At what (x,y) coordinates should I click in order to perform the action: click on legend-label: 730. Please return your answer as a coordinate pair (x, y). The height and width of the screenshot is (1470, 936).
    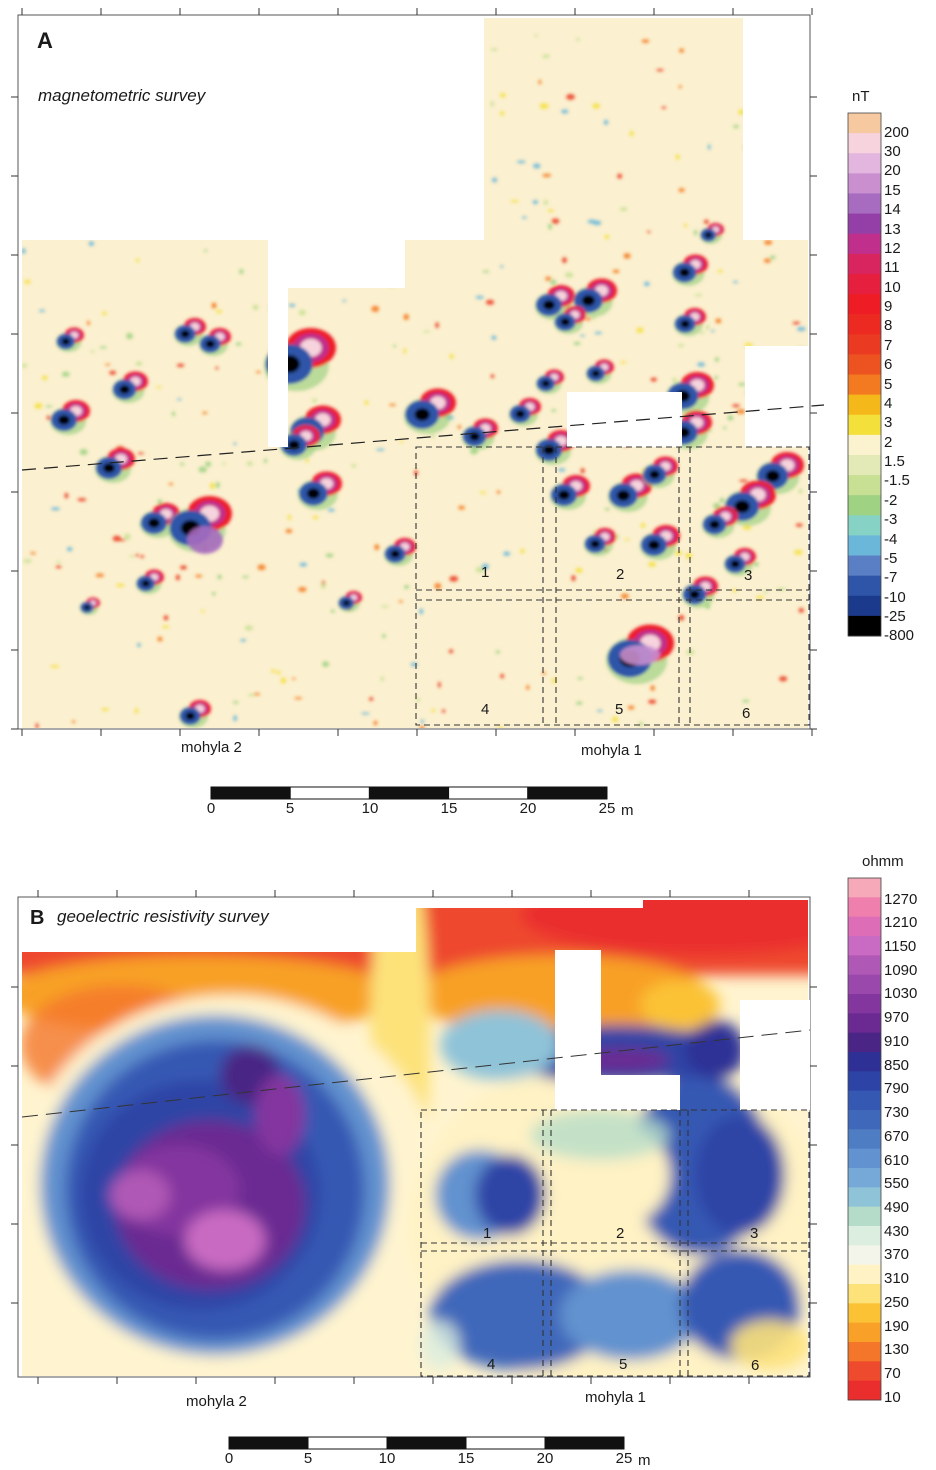
    Looking at the image, I should click on (897, 1113).